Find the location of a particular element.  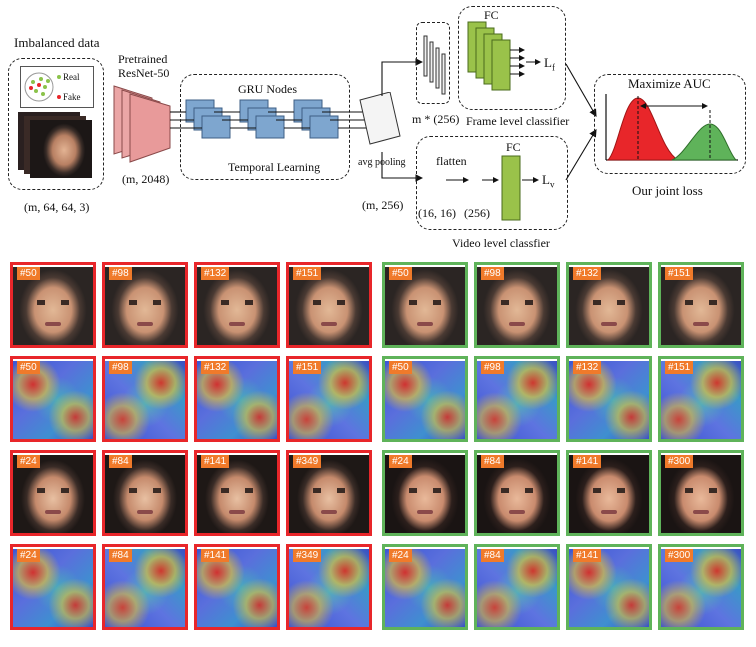

frame-fc-label: FC is located at coordinates (491, 15).